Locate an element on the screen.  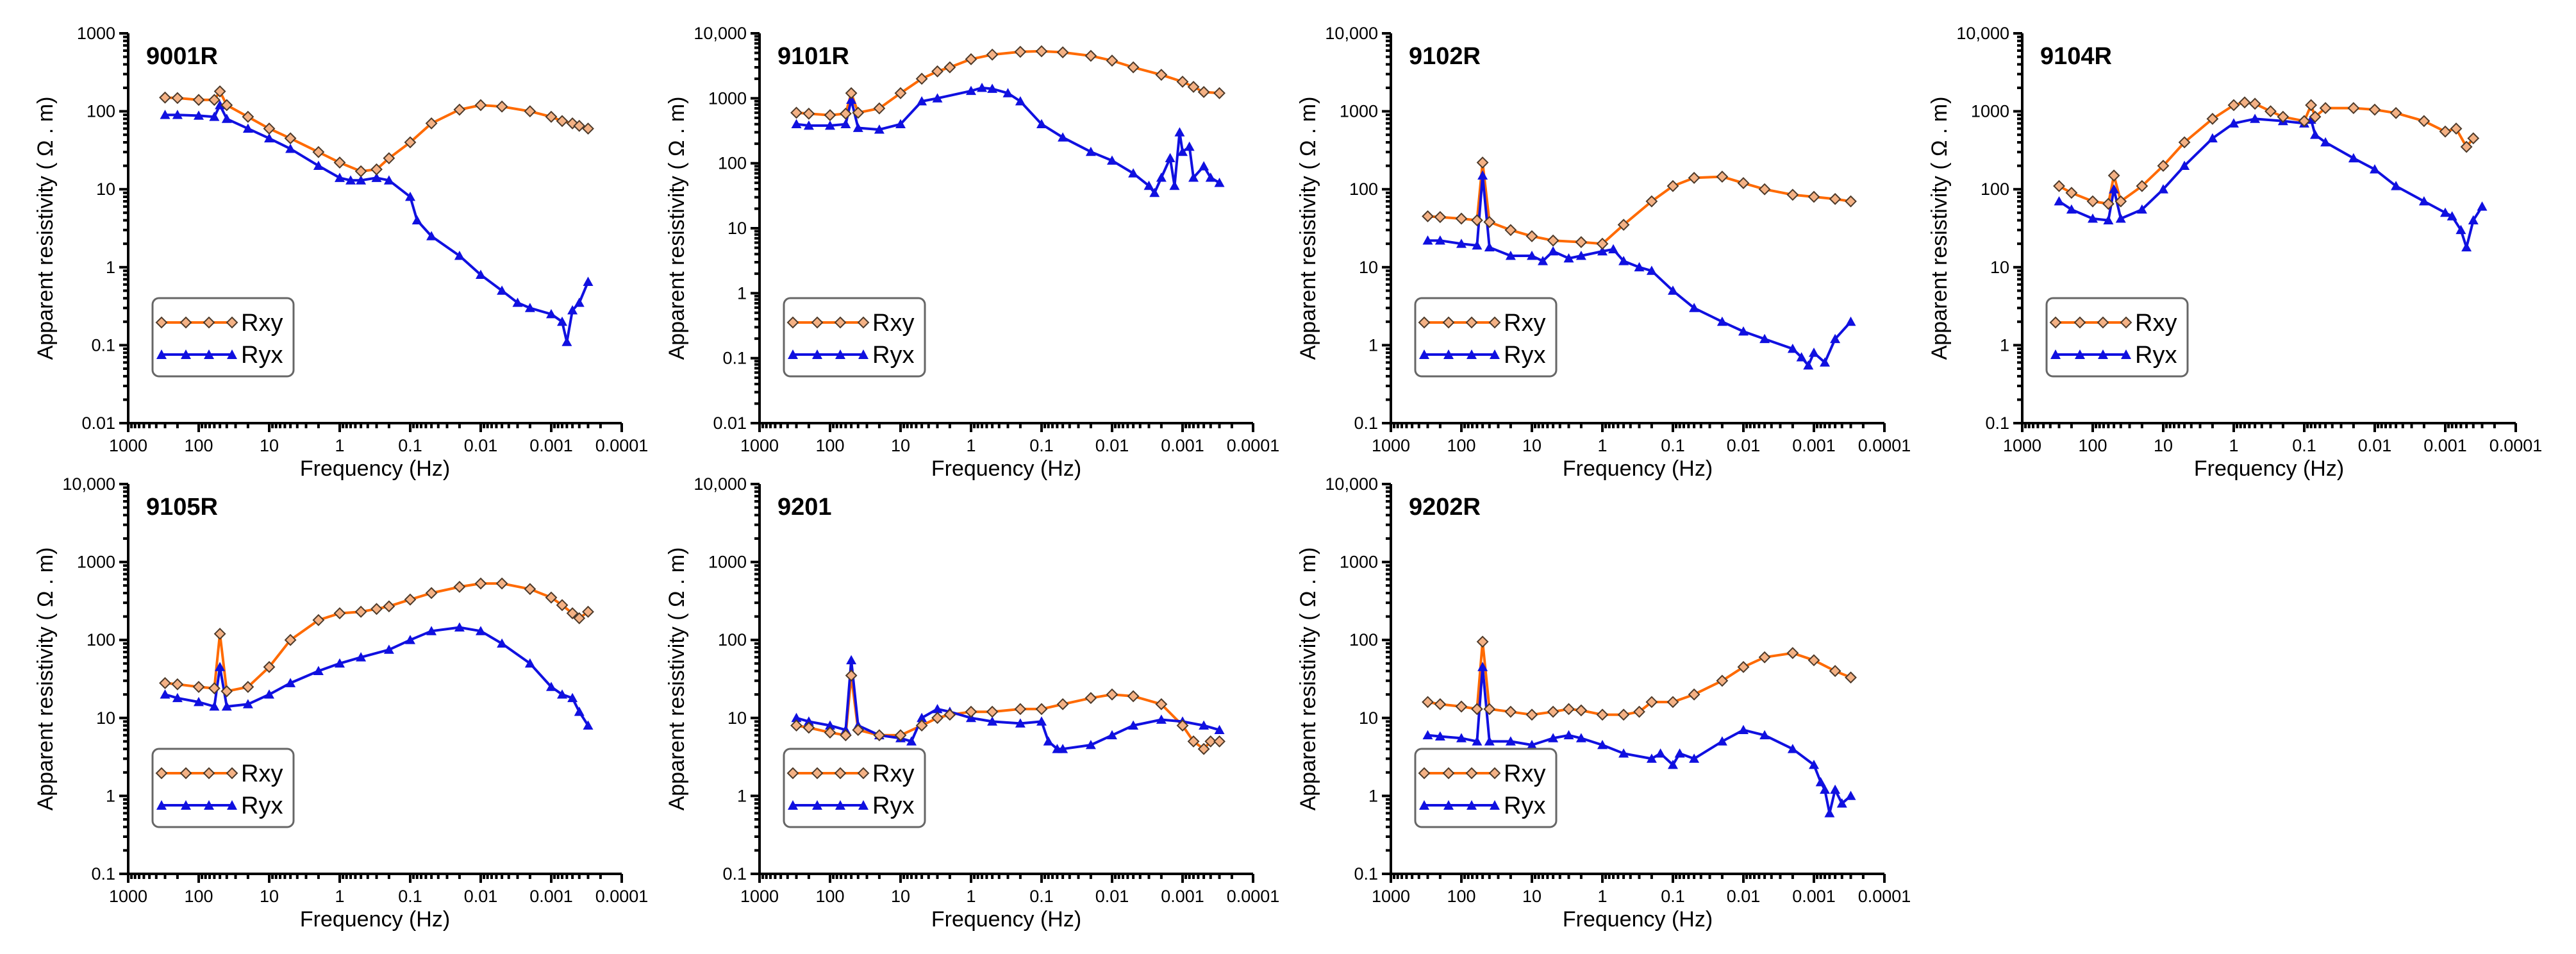
x-tick-label: 0.0001 is located at coordinates (1253, 446).